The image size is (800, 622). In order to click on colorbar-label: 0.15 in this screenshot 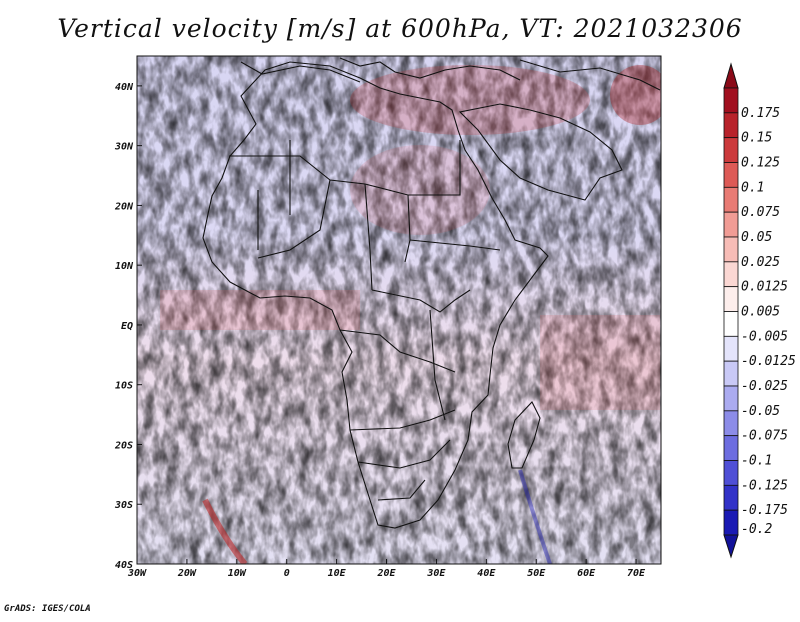, I will do `click(756, 138)`.